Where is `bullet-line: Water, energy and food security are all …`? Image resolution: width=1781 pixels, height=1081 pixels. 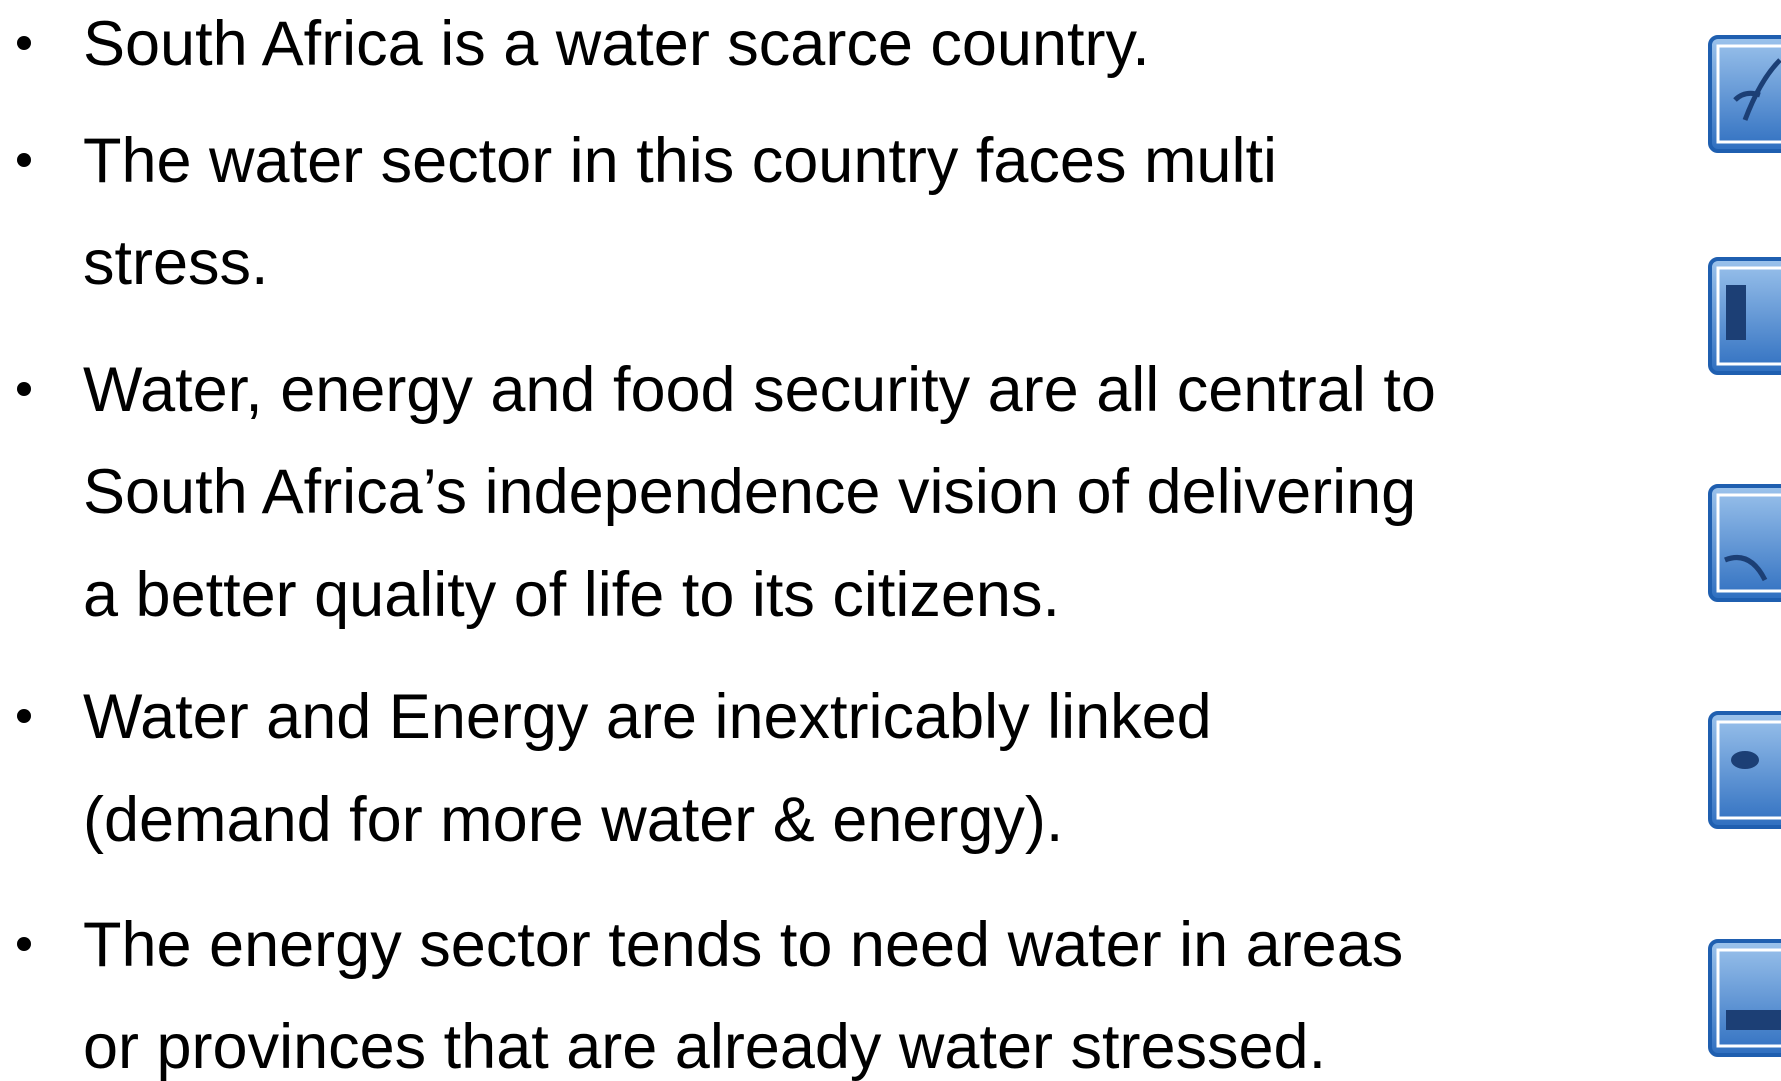
bullet-line: Water, energy and food security are all … is located at coordinates (759, 390).